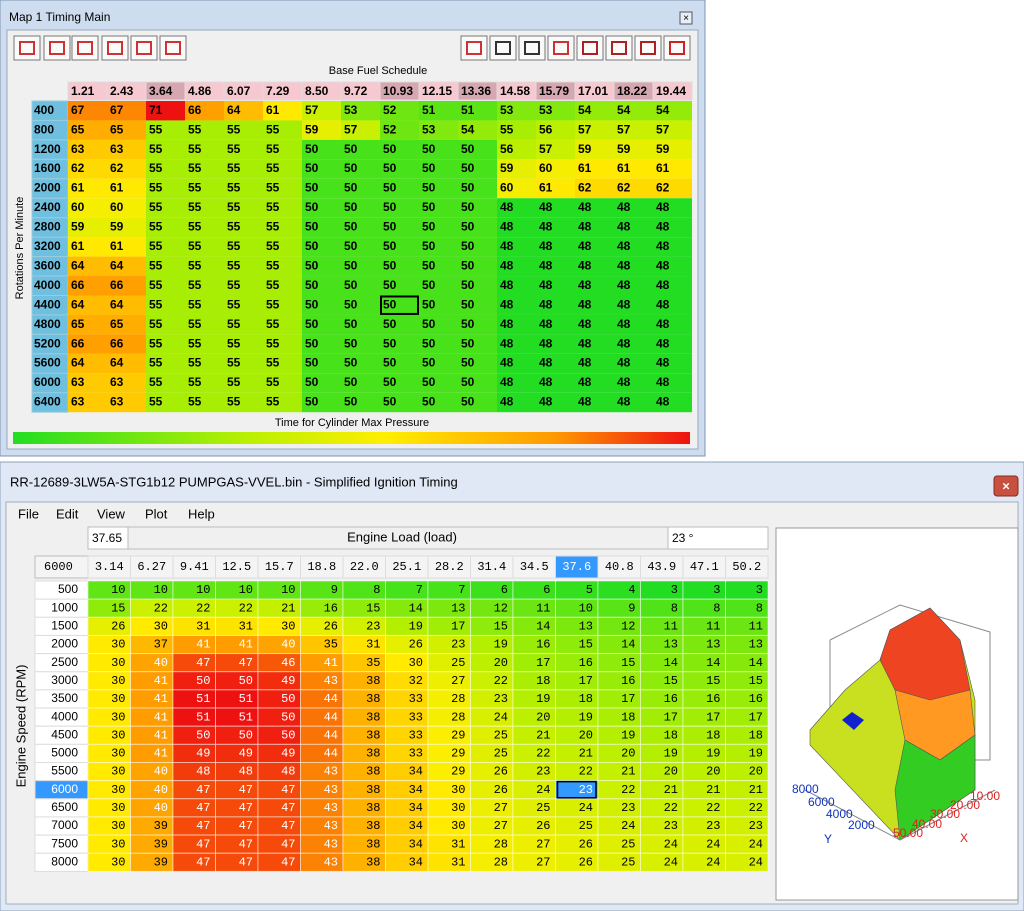  I want to click on row-label: 3200, so click(47, 246).